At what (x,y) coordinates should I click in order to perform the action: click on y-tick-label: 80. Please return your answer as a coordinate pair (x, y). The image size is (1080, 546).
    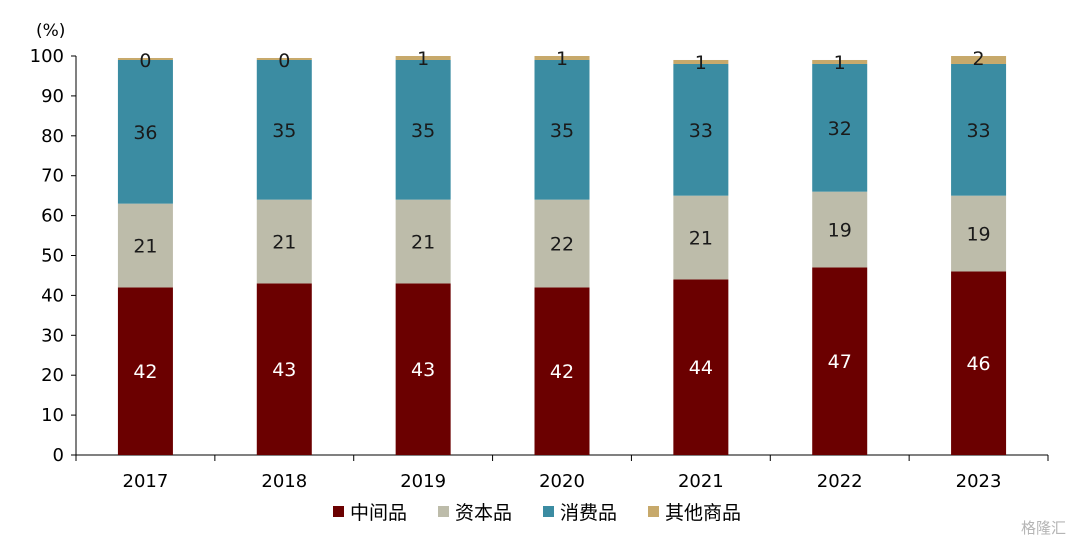
    Looking at the image, I should click on (52, 136).